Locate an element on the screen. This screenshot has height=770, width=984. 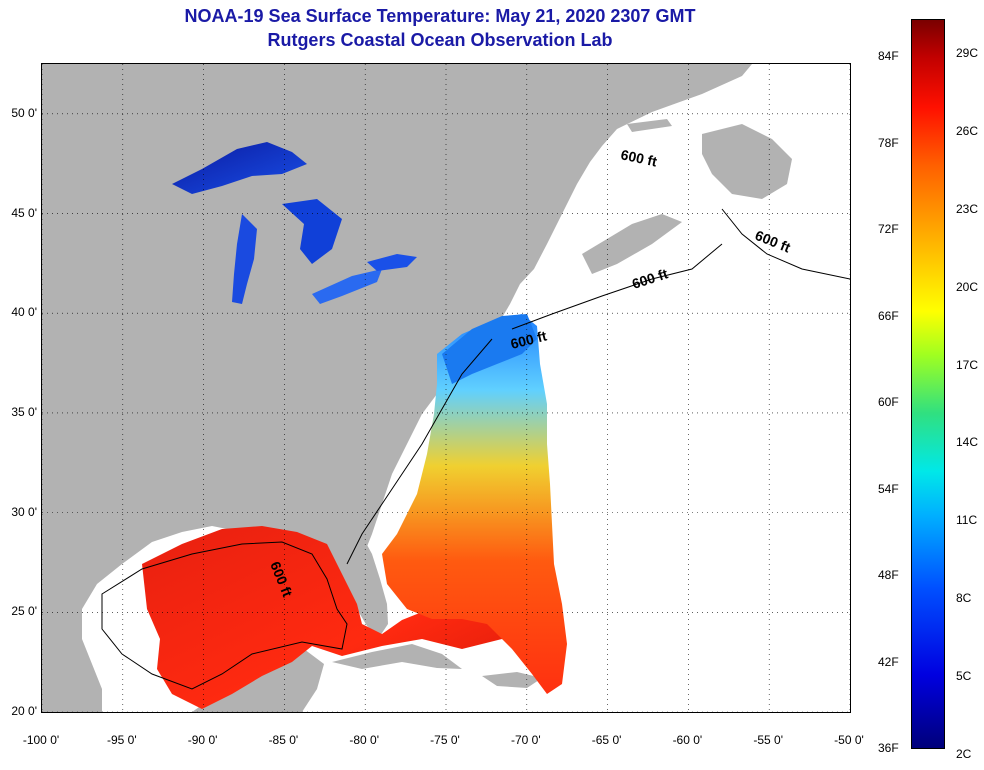
colorbar-celsius-label: 20C is located at coordinates (967, 286).